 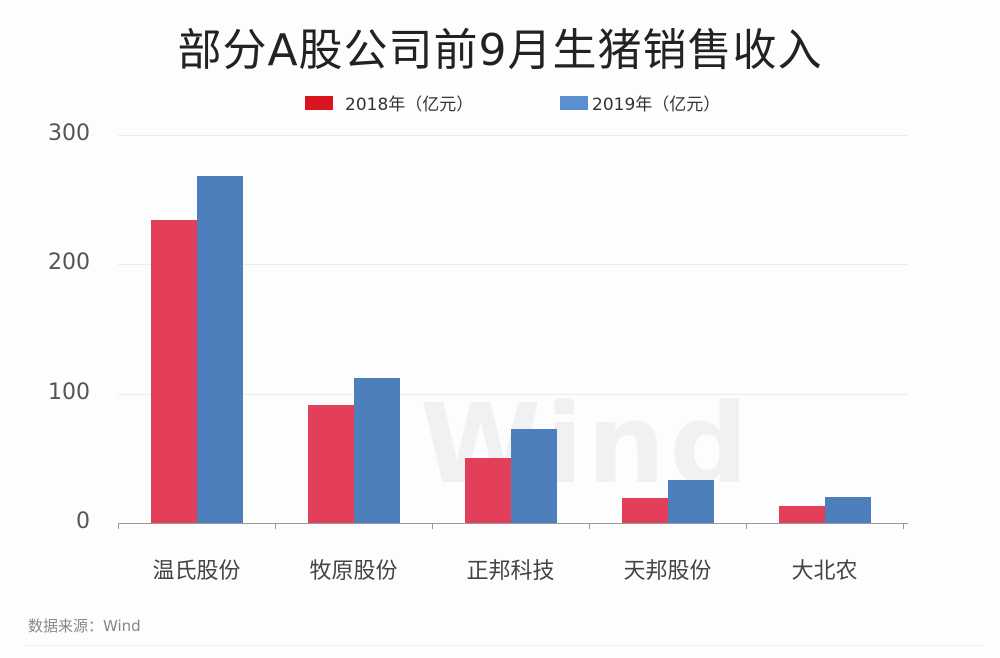 What do you see at coordinates (504, 645) in the screenshot?
I see `footer-divider` at bounding box center [504, 645].